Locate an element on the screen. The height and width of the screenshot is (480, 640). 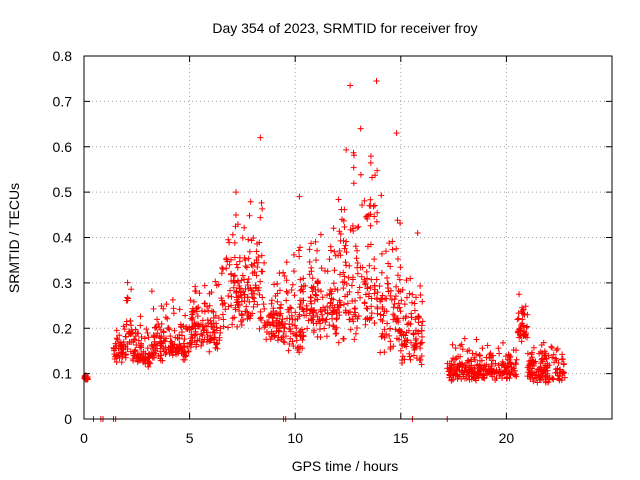
y-tick-label: 0.2 is located at coordinates (63, 328).